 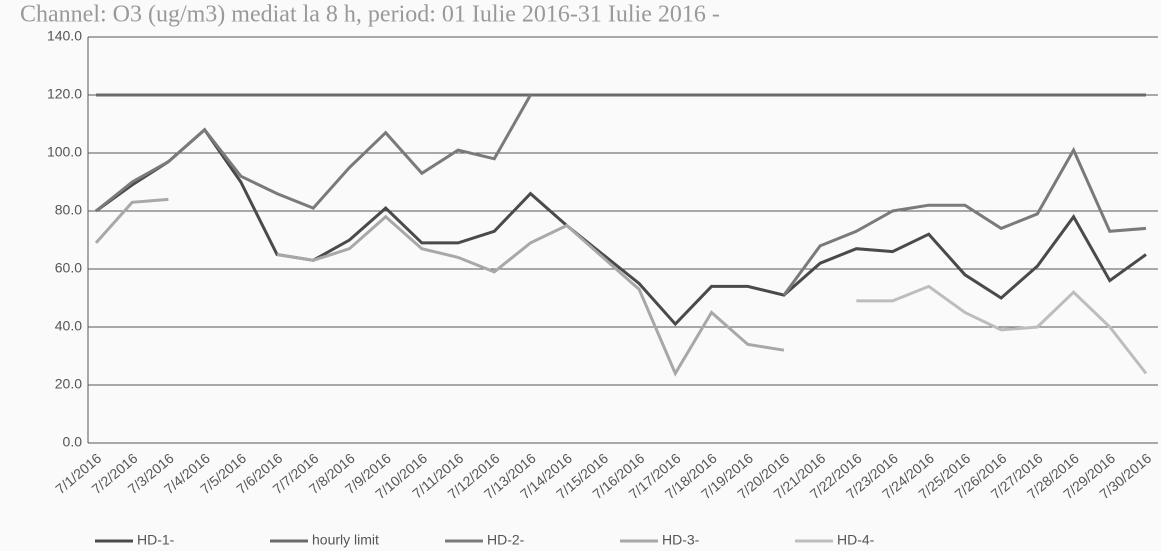 What do you see at coordinates (73, 442) in the screenshot?
I see `y-tick-label: 0.0` at bounding box center [73, 442].